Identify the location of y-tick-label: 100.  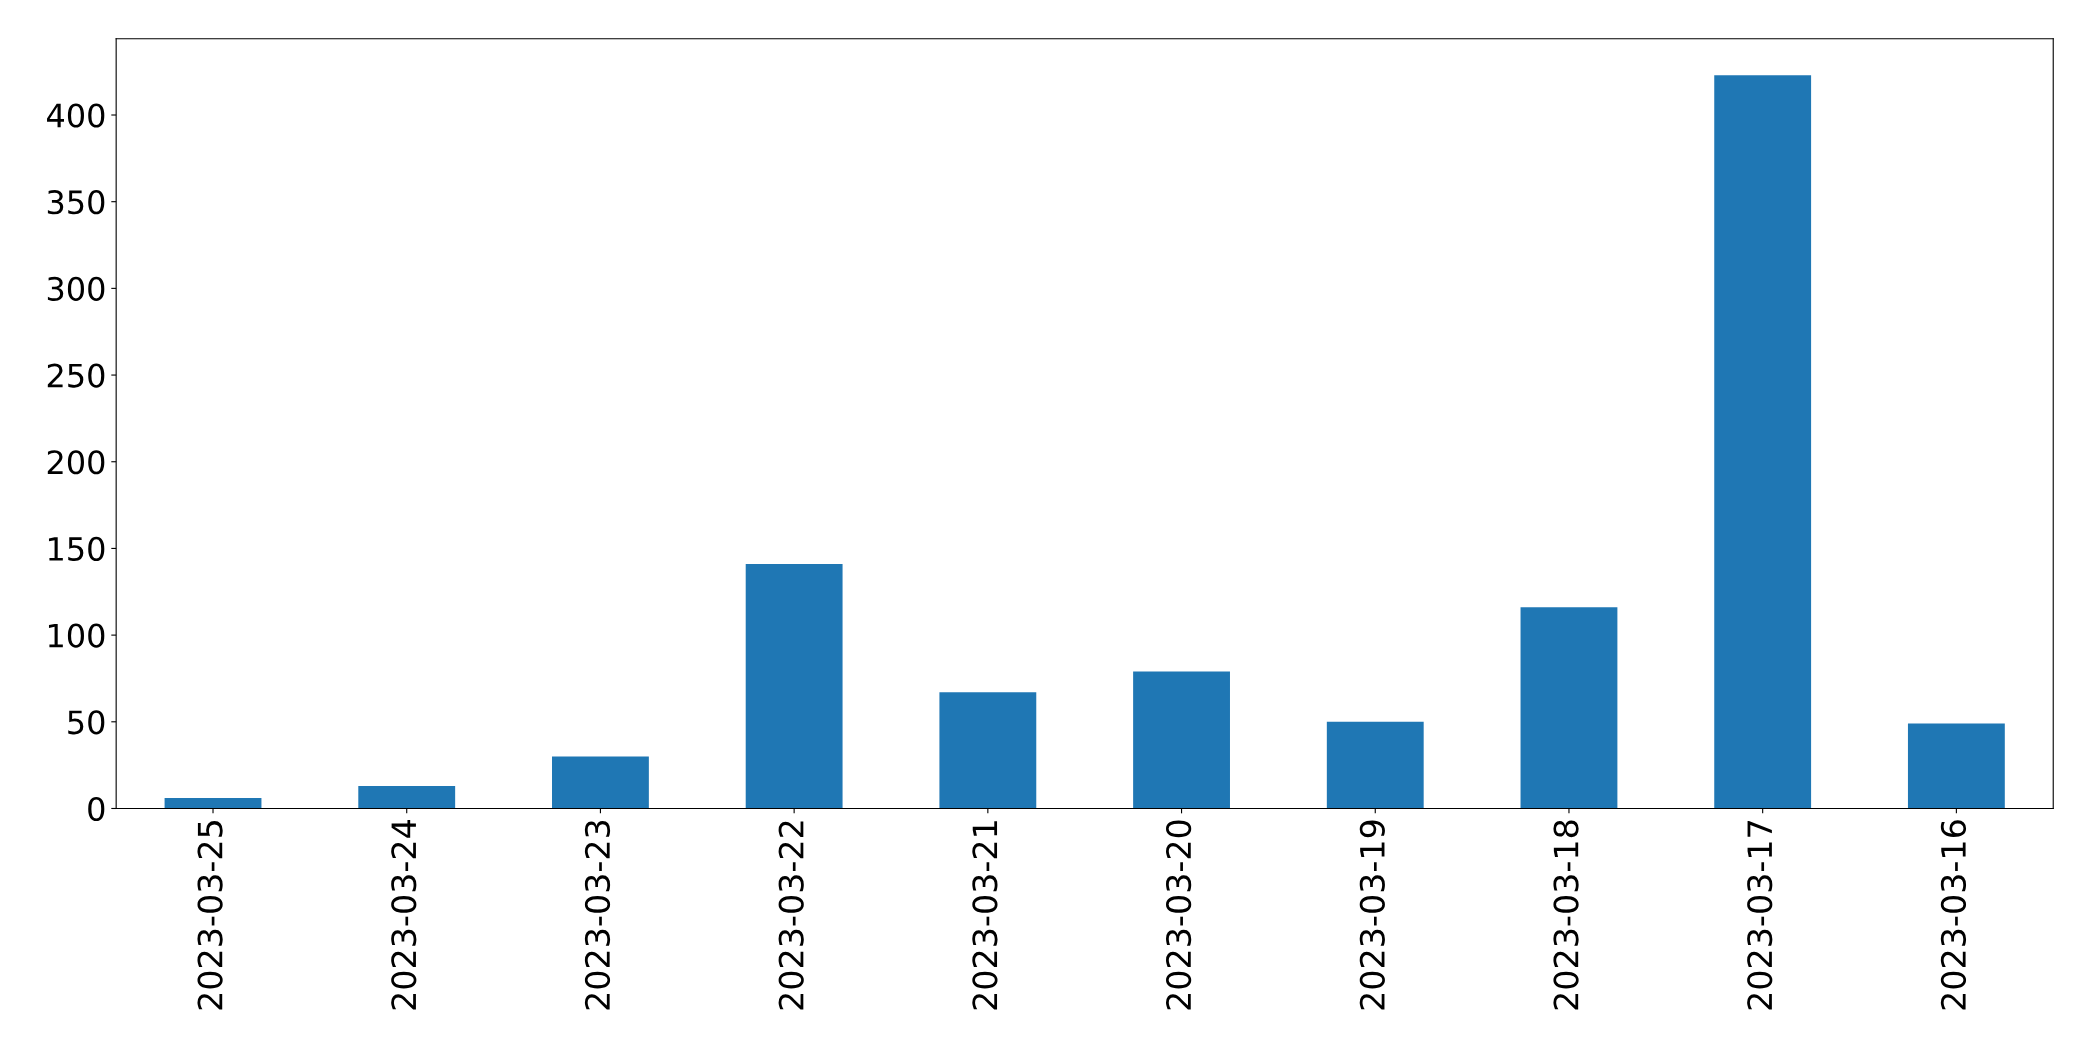
(76, 635).